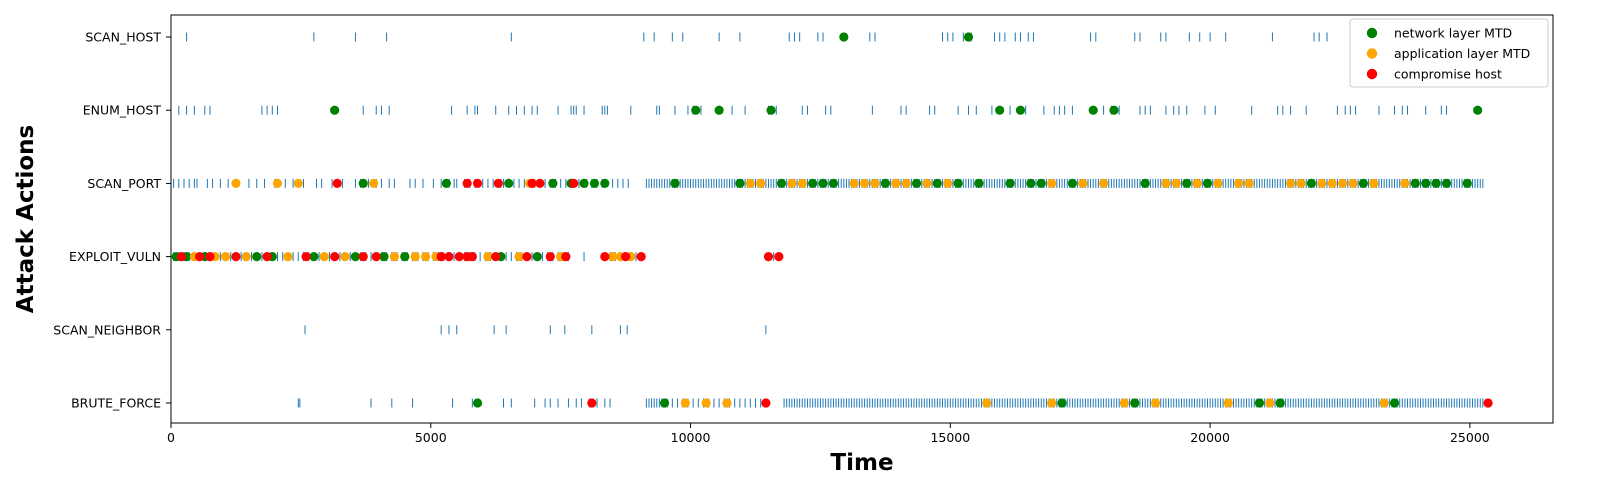 This screenshot has height=500, width=1600. I want to click on legend-label: application layer MTD, so click(1462, 53).